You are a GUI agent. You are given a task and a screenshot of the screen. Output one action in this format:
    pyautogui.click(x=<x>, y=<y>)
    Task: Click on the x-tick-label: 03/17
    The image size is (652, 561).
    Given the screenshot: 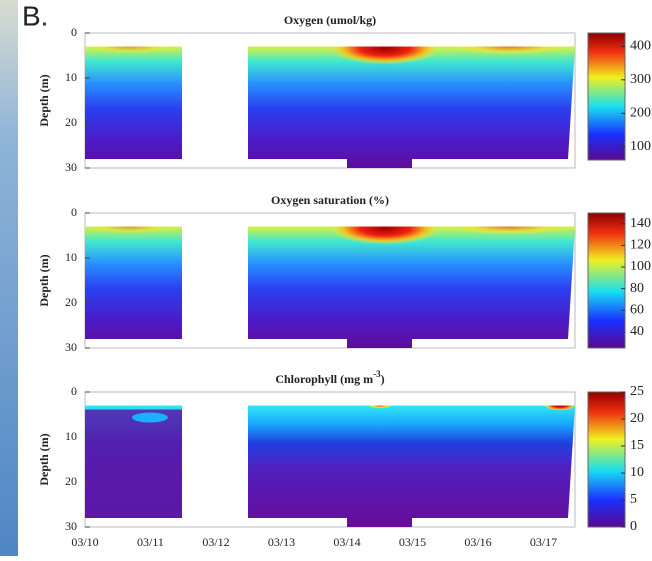 What is the action you would take?
    pyautogui.click(x=543, y=542)
    